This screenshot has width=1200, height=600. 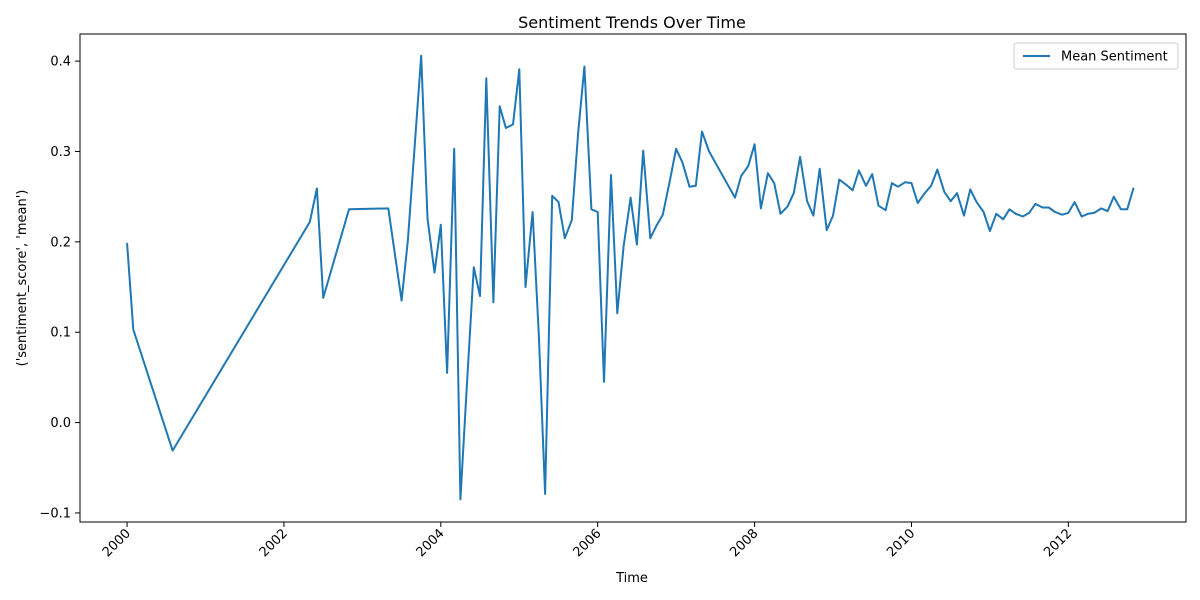 I want to click on x-tick-label: 2010, so click(x=901, y=543).